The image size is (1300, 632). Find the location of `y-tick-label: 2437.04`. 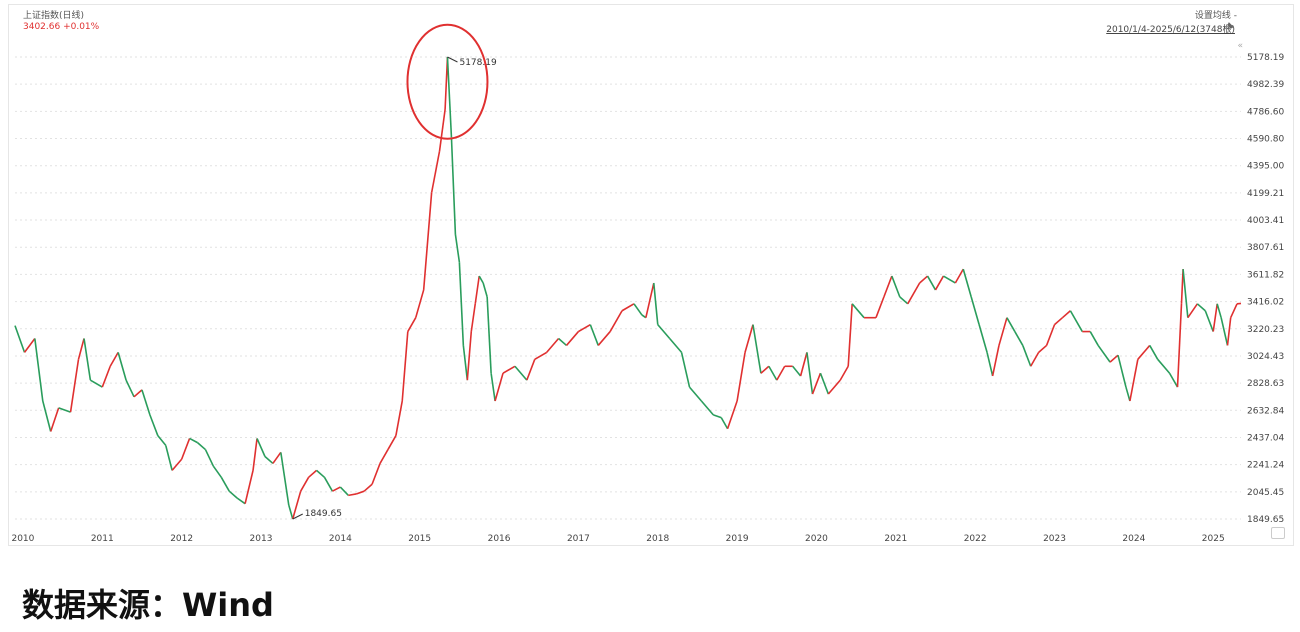

y-tick-label: 2437.04 is located at coordinates (1265, 438).